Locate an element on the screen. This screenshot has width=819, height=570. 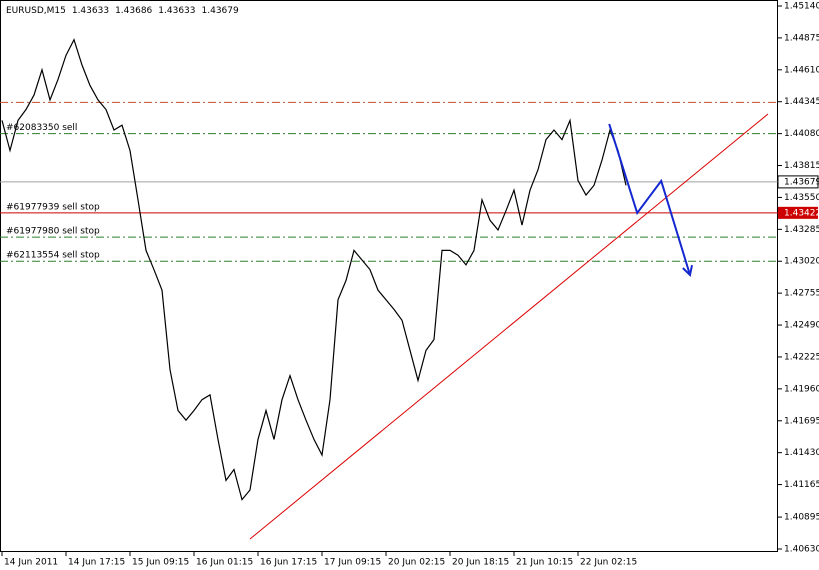
x-tick-label: 21 Jun 10:15 is located at coordinates (544, 563).